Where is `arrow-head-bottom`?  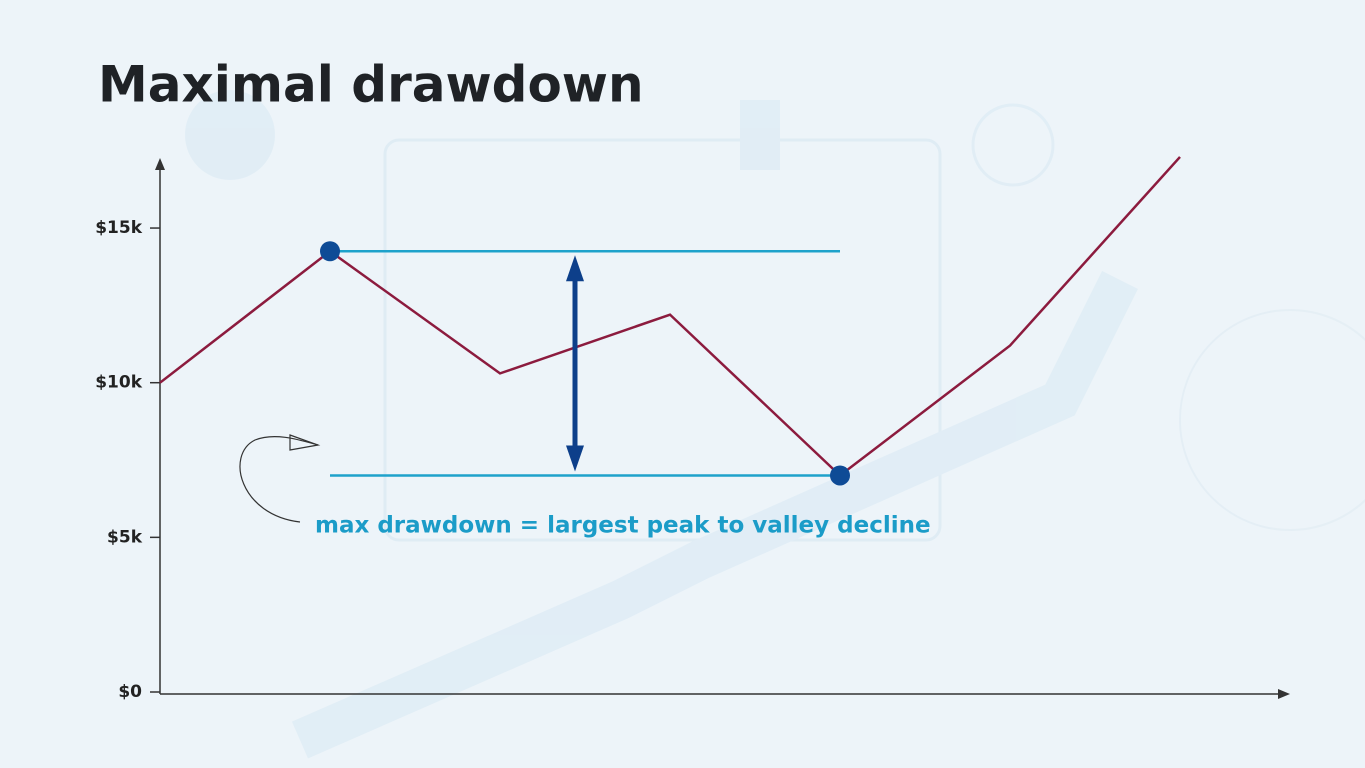 arrow-head-bottom is located at coordinates (575, 458).